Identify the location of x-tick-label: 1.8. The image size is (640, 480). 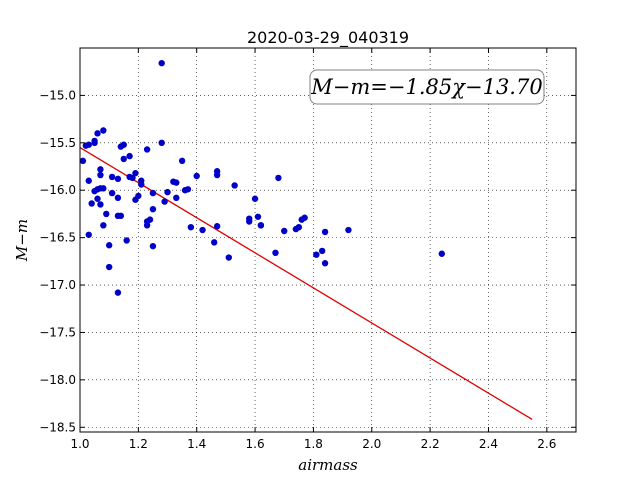
(313, 444).